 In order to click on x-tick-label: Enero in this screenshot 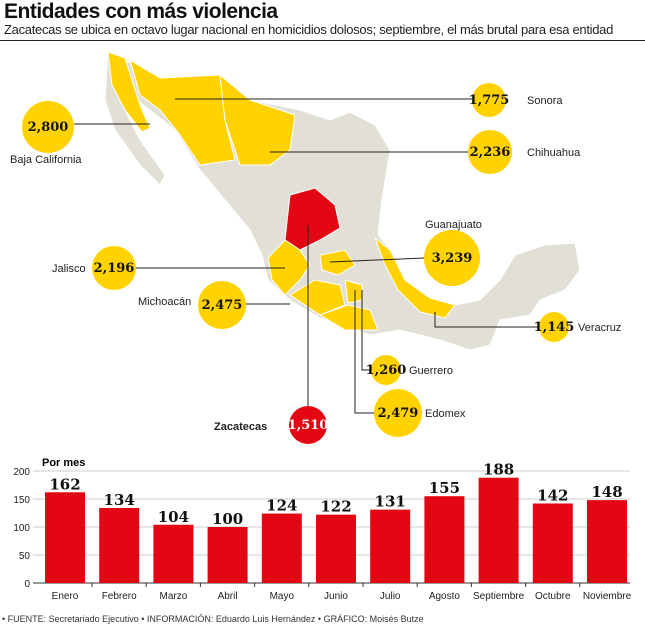, I will do `click(65, 596)`.